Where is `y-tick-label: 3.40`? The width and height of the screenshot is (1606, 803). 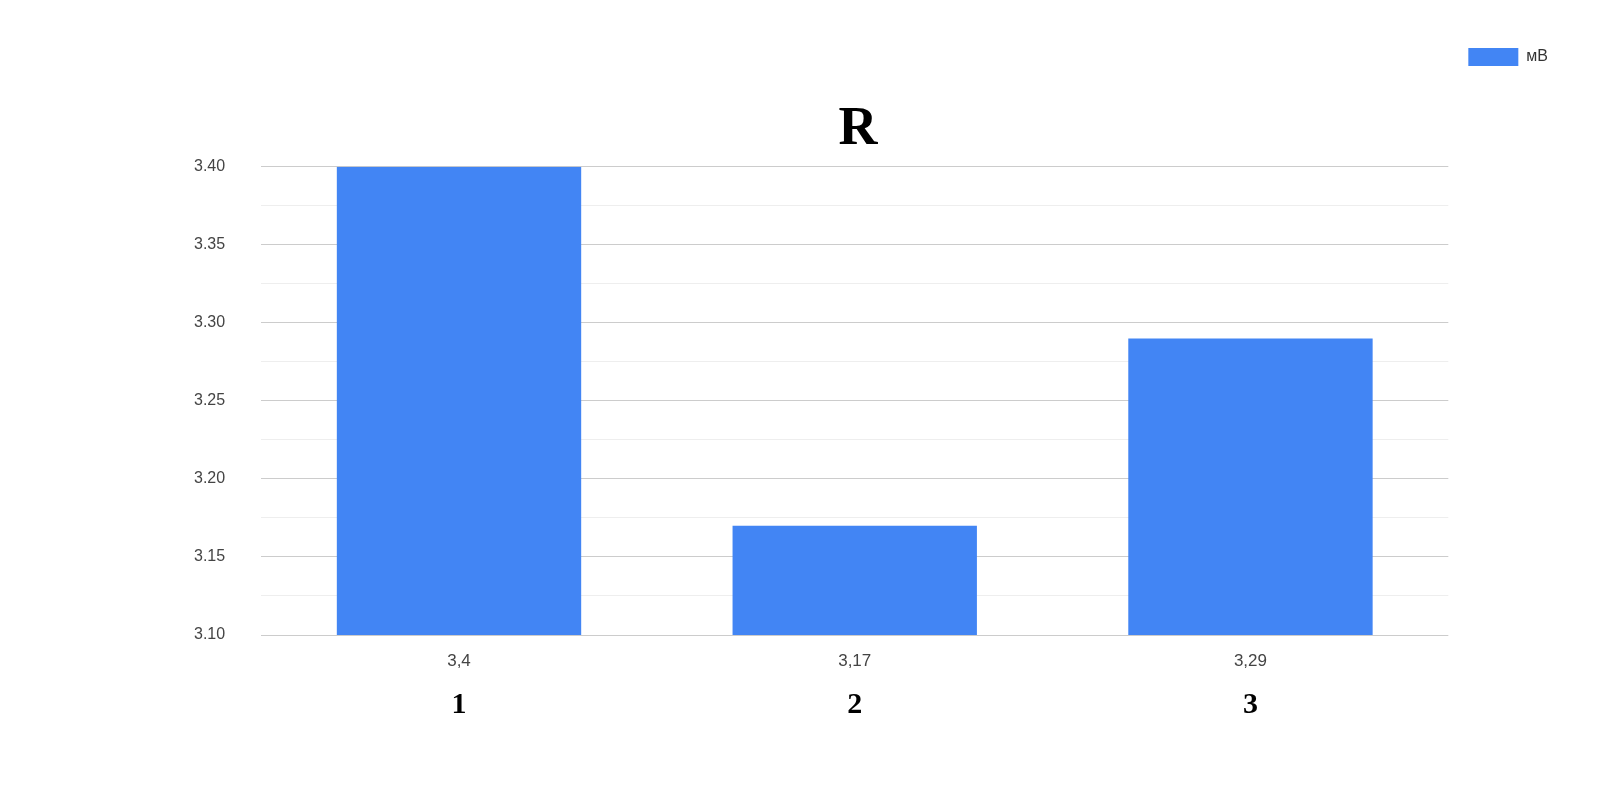
y-tick-label: 3.40 is located at coordinates (210, 166).